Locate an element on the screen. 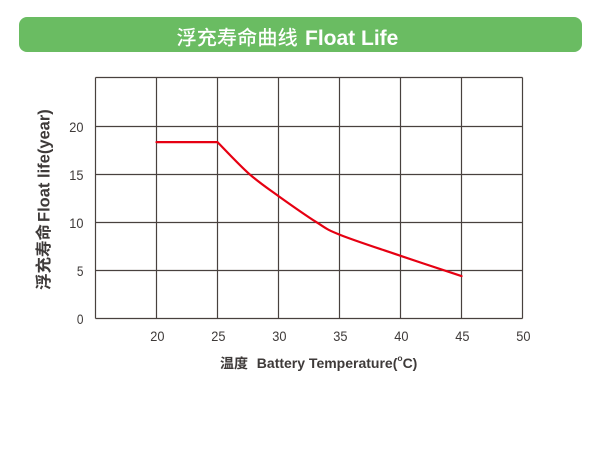 This screenshot has width=600, height=451. svg-text: 25 is located at coordinates (218, 336).